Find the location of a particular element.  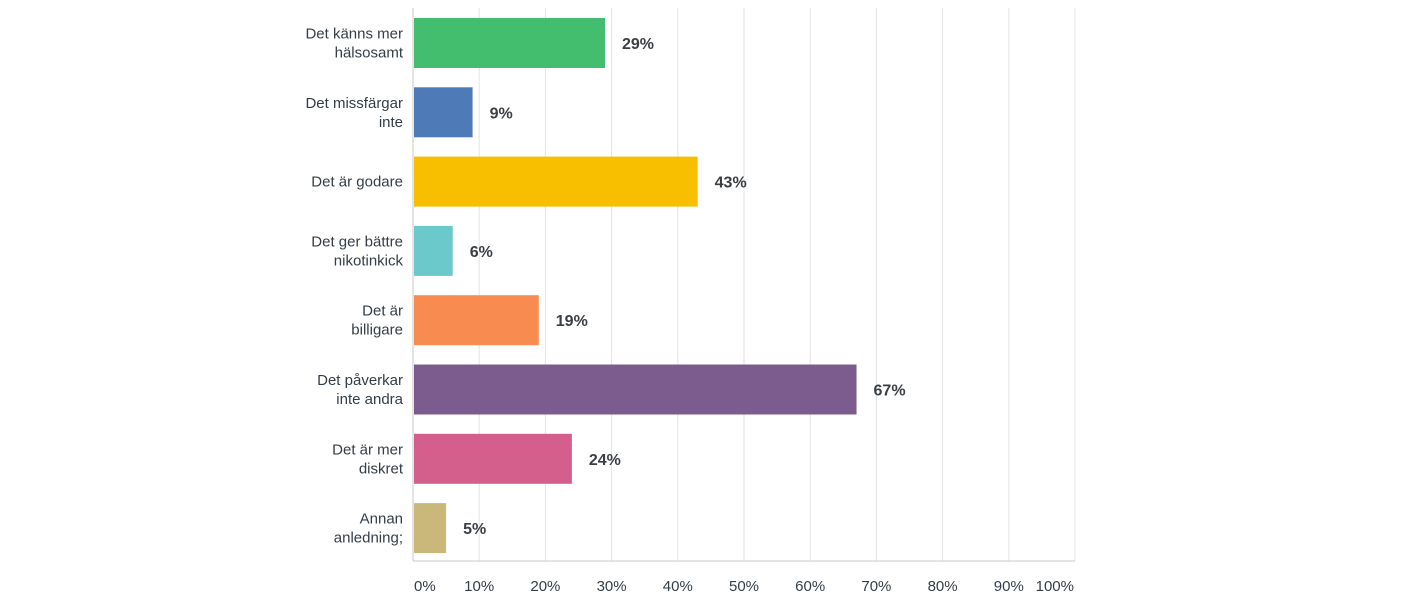

x-tick-label: 10% is located at coordinates (479, 586).